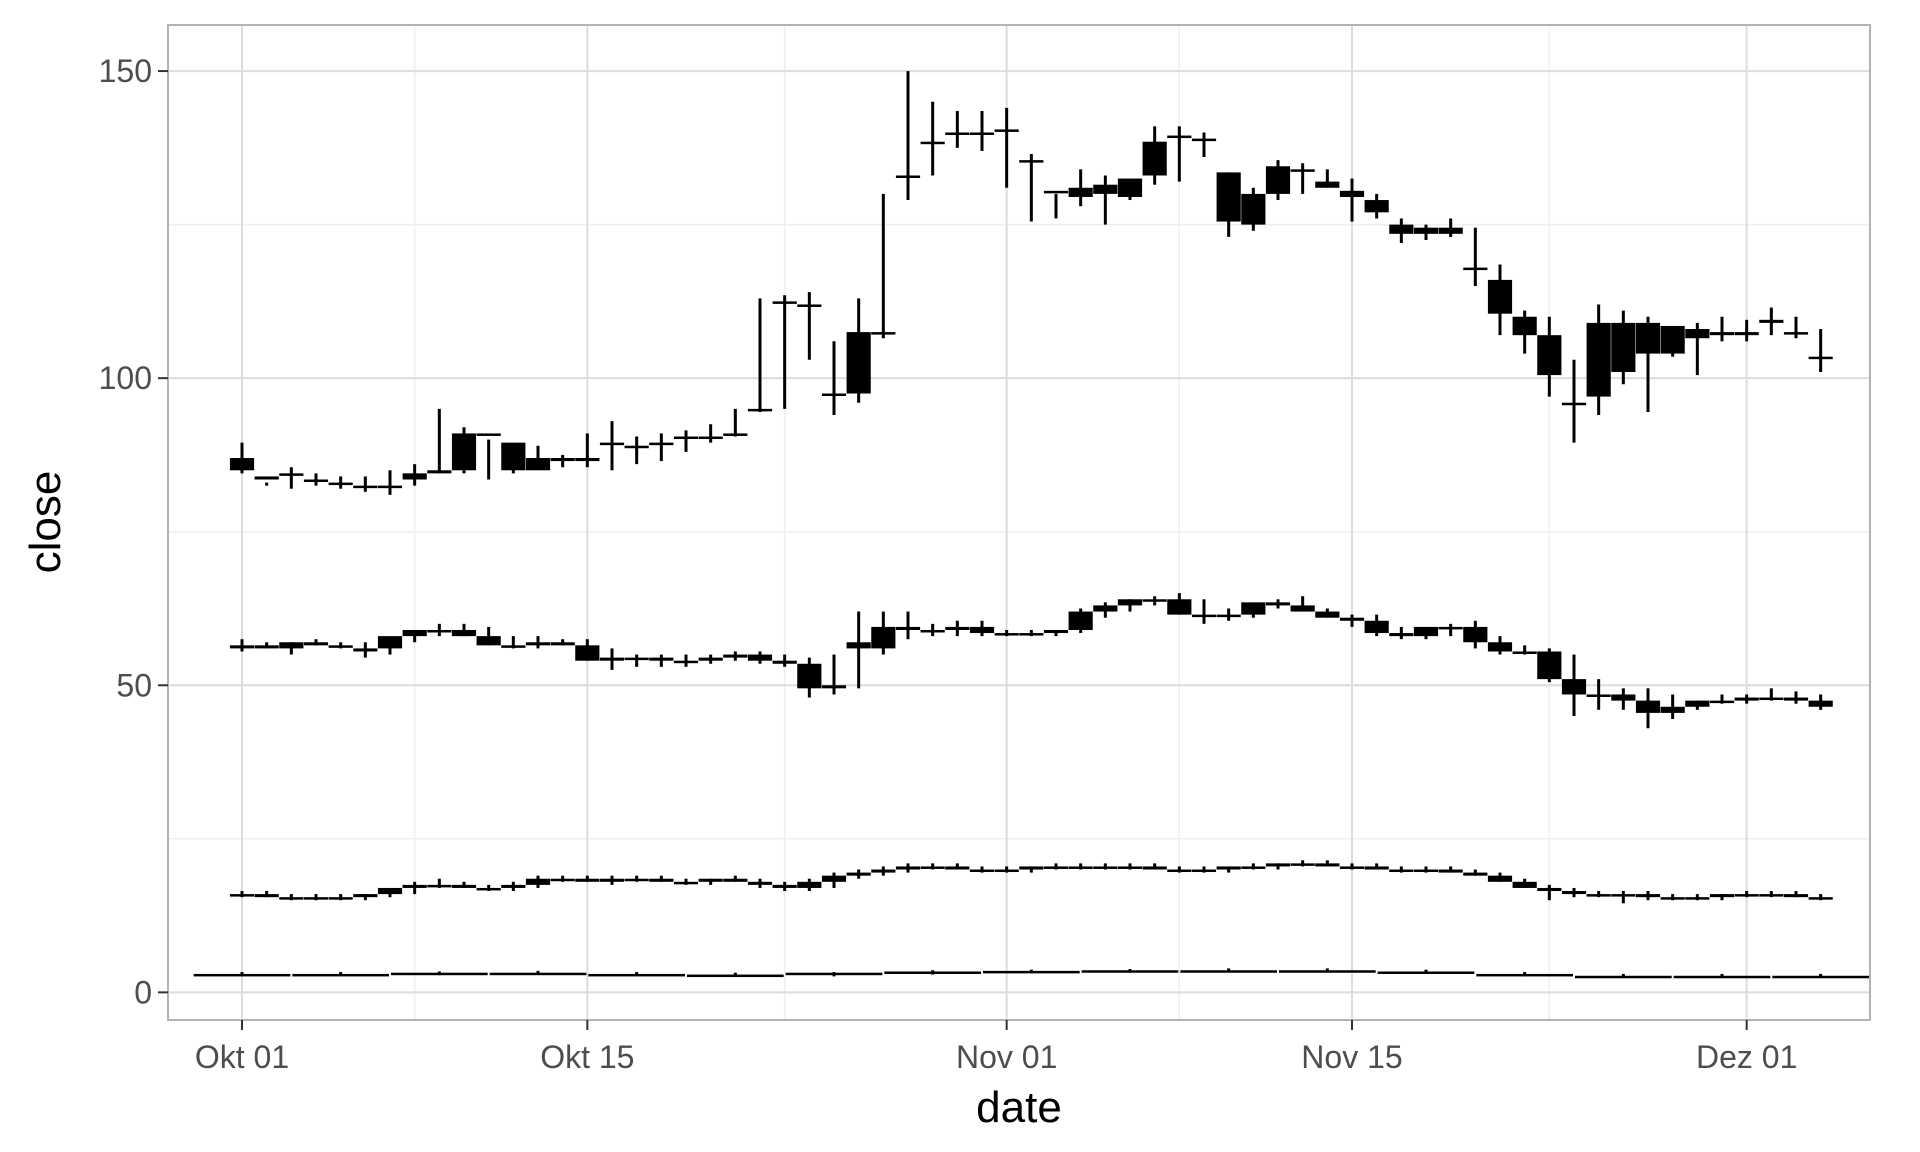 This screenshot has height=1152, width=1920. Describe the element at coordinates (134, 685) in the screenshot. I see `y-tick-label: 50` at that location.